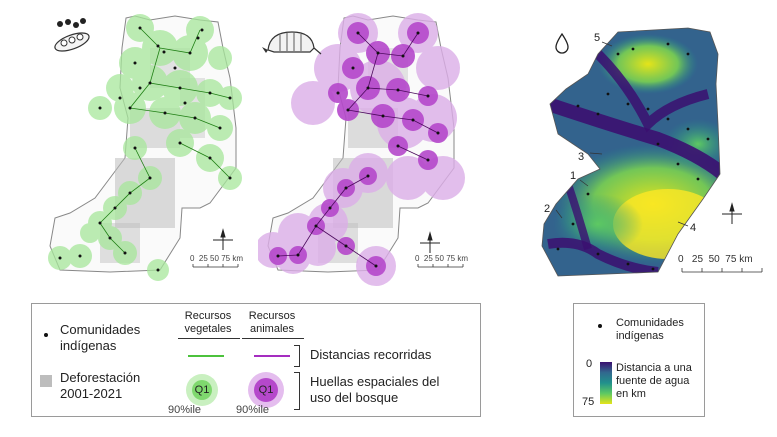  What do you see at coordinates (441, 258) in the screenshot?
I see `scale-ticks-animal: 0 25 50 75 km` at bounding box center [441, 258].